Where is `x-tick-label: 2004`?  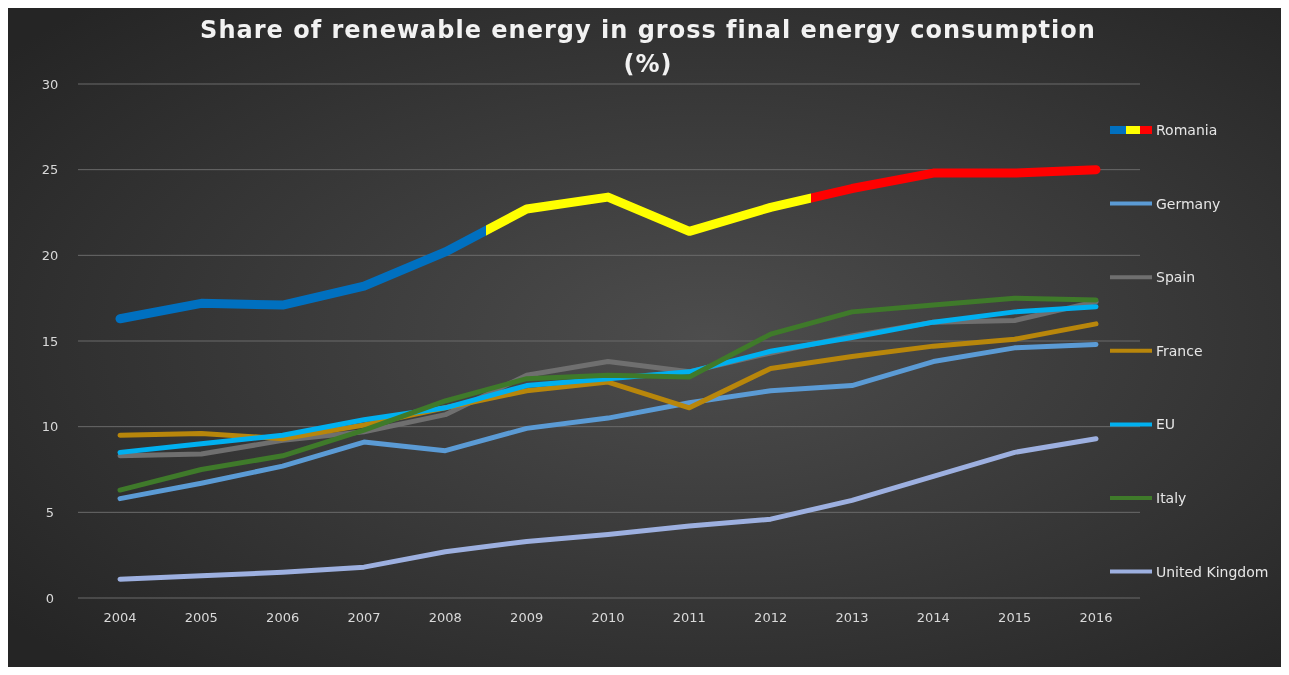 x-tick-label: 2004 is located at coordinates (120, 617).